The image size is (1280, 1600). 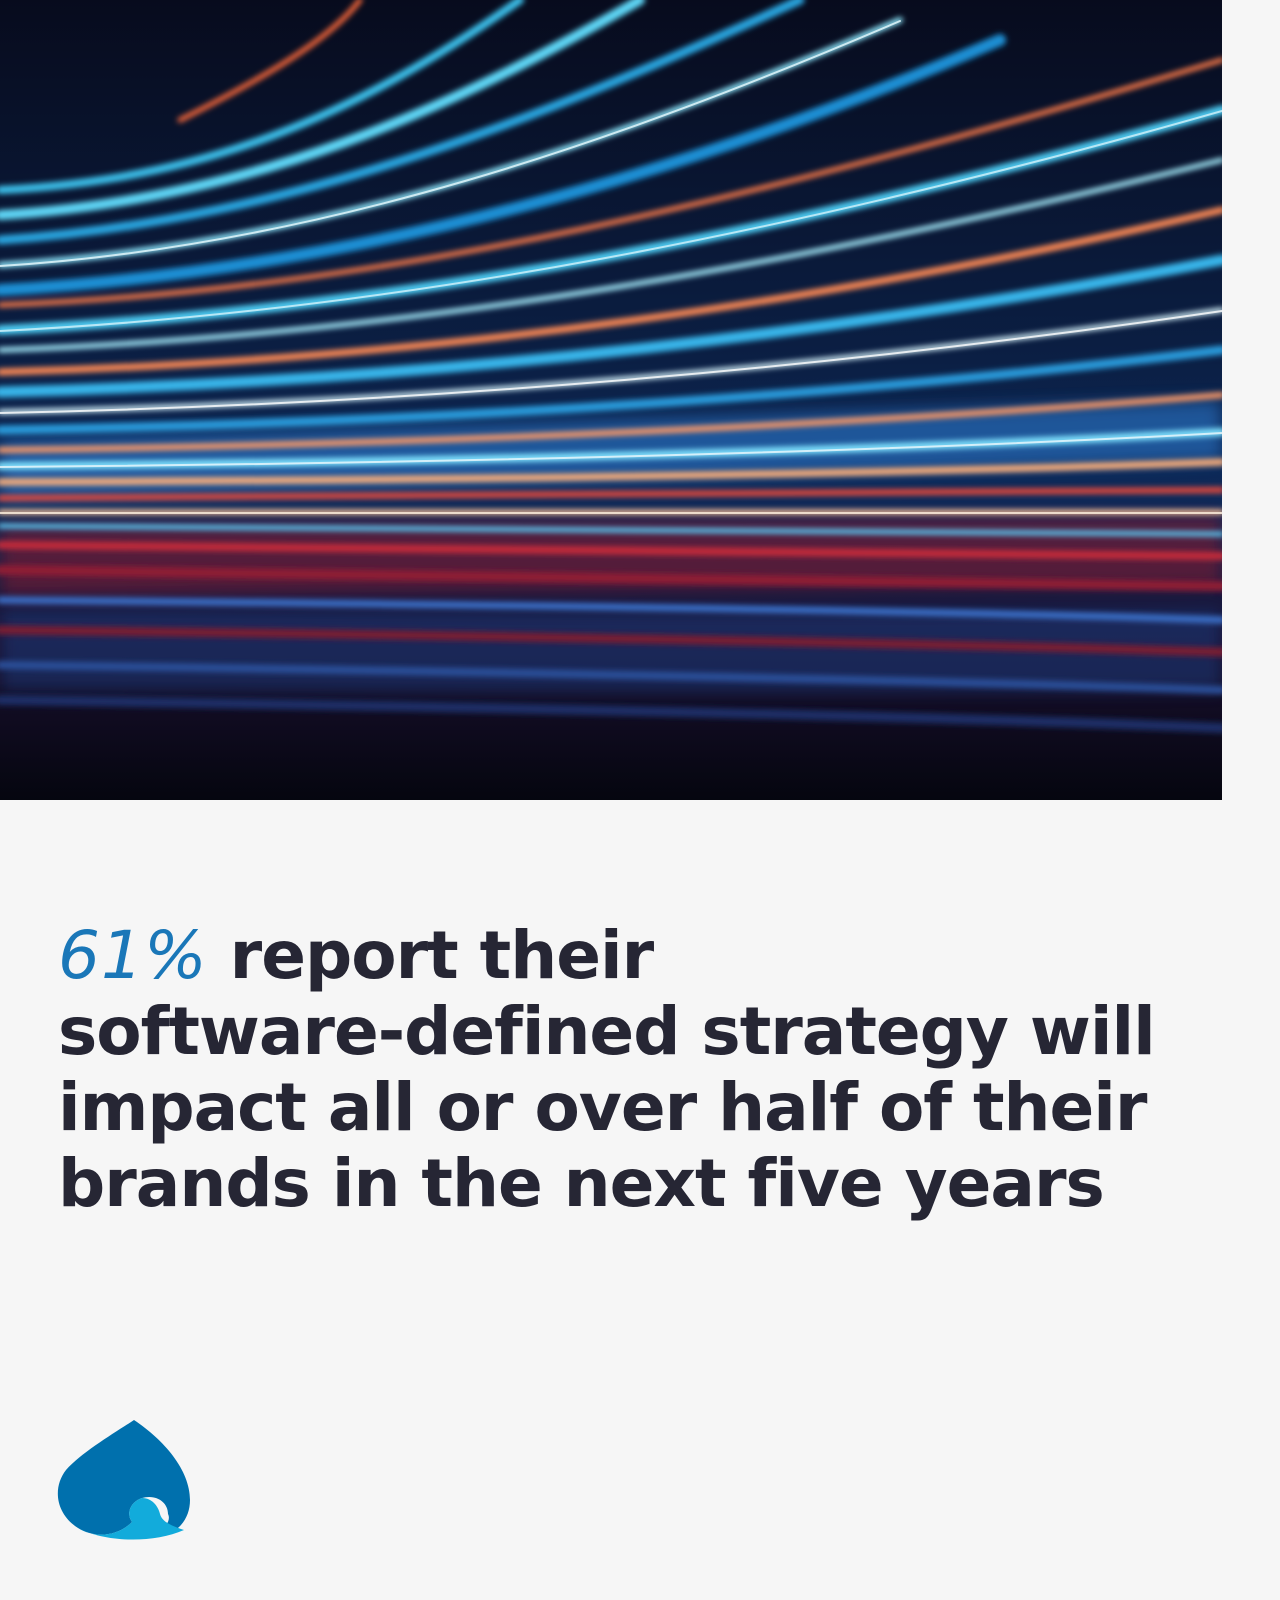 I want to click on brand-logo, so click(x=123, y=1480).